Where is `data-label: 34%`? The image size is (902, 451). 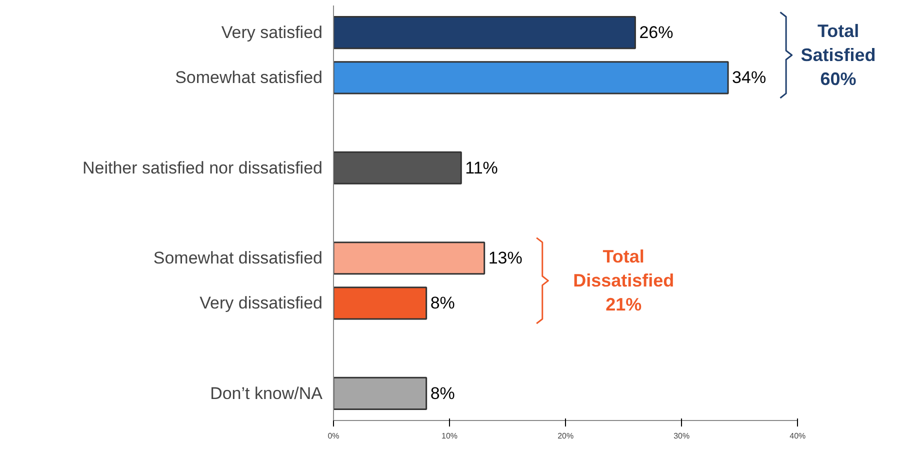 data-label: 34% is located at coordinates (749, 78).